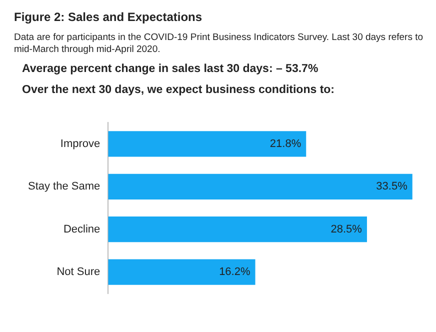  What do you see at coordinates (108, 17) in the screenshot?
I see `chart-title: Figure 2: Sales and Expectations` at bounding box center [108, 17].